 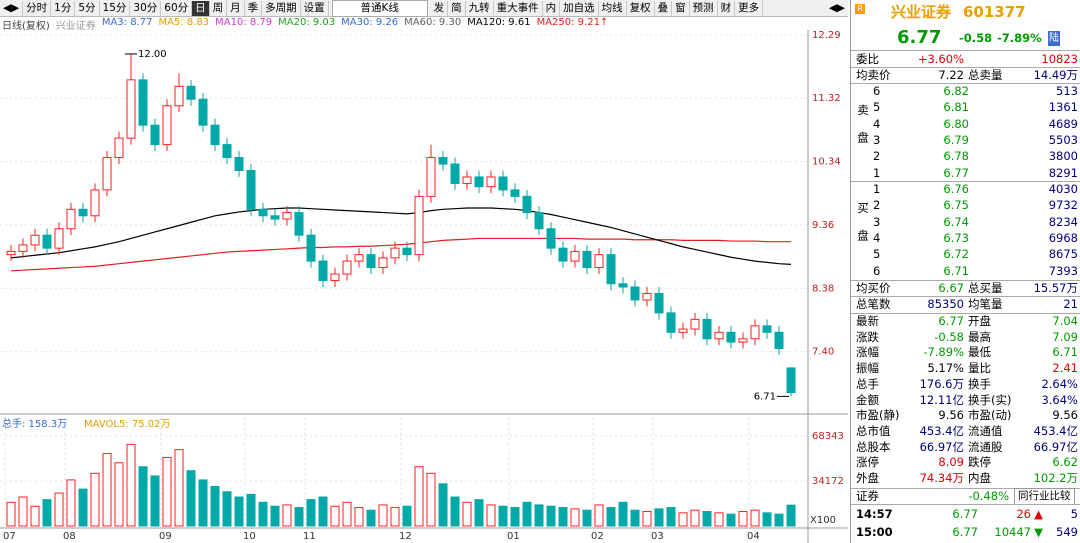 I want to click on label: 跌停, so click(x=979, y=462).